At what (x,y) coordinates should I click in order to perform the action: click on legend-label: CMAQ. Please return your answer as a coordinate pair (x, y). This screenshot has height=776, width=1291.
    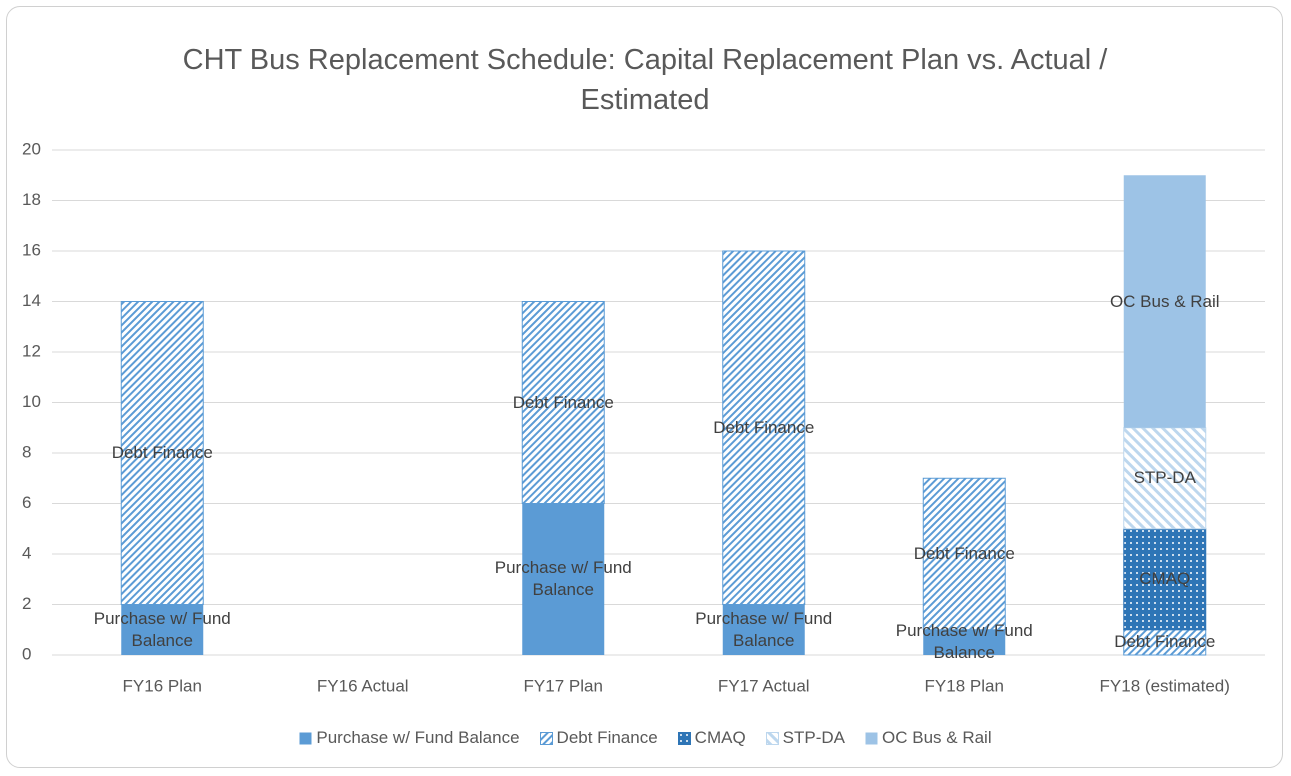
    Looking at the image, I should click on (720, 737).